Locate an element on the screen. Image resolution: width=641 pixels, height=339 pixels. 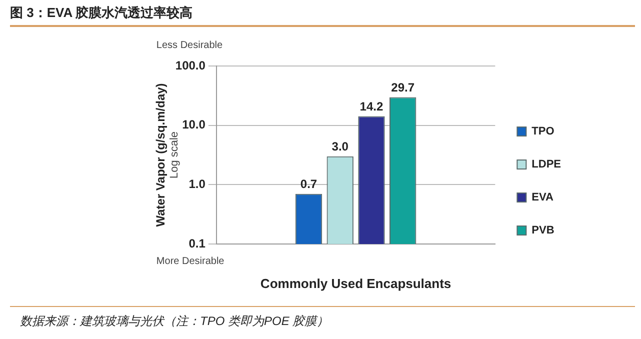
legend-label: TPO is located at coordinates (543, 132).